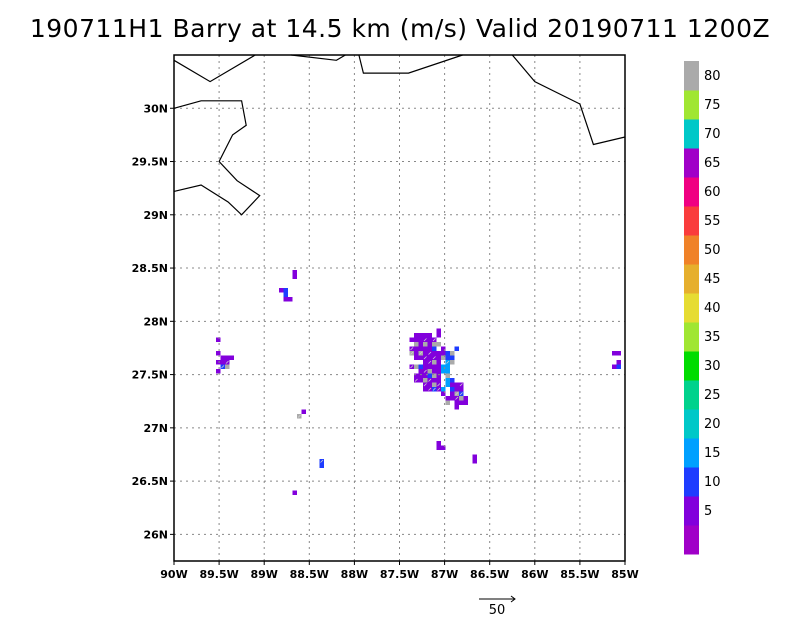  Describe the element at coordinates (712, 366) in the screenshot. I see `colorbar-label: 30` at that location.